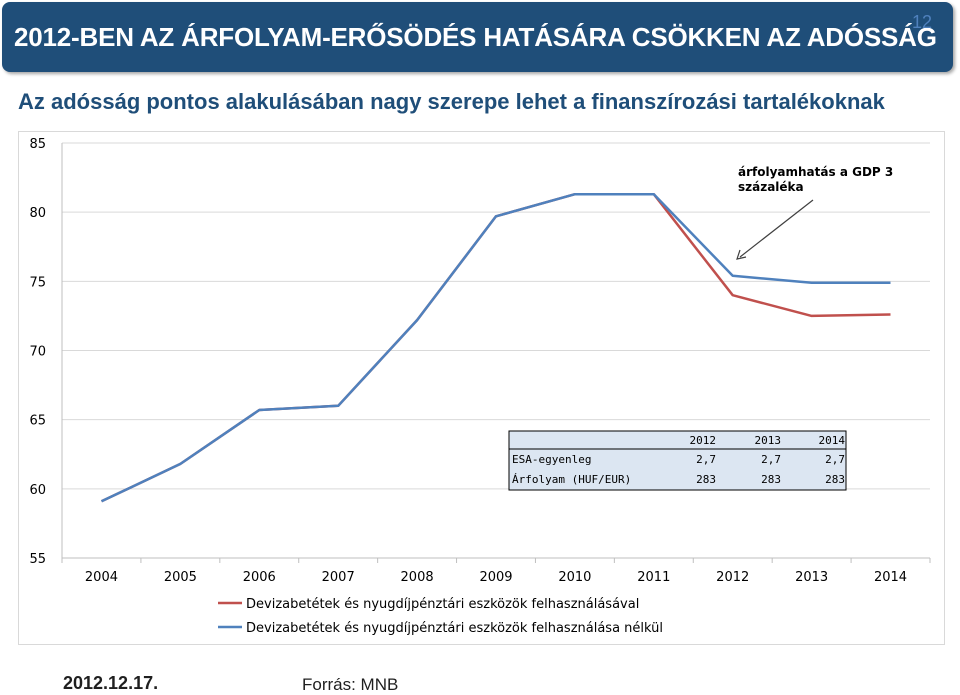 The width and height of the screenshot is (960, 695). Describe the element at coordinates (417, 577) in the screenshot. I see `x-tick-label: 2008` at that location.